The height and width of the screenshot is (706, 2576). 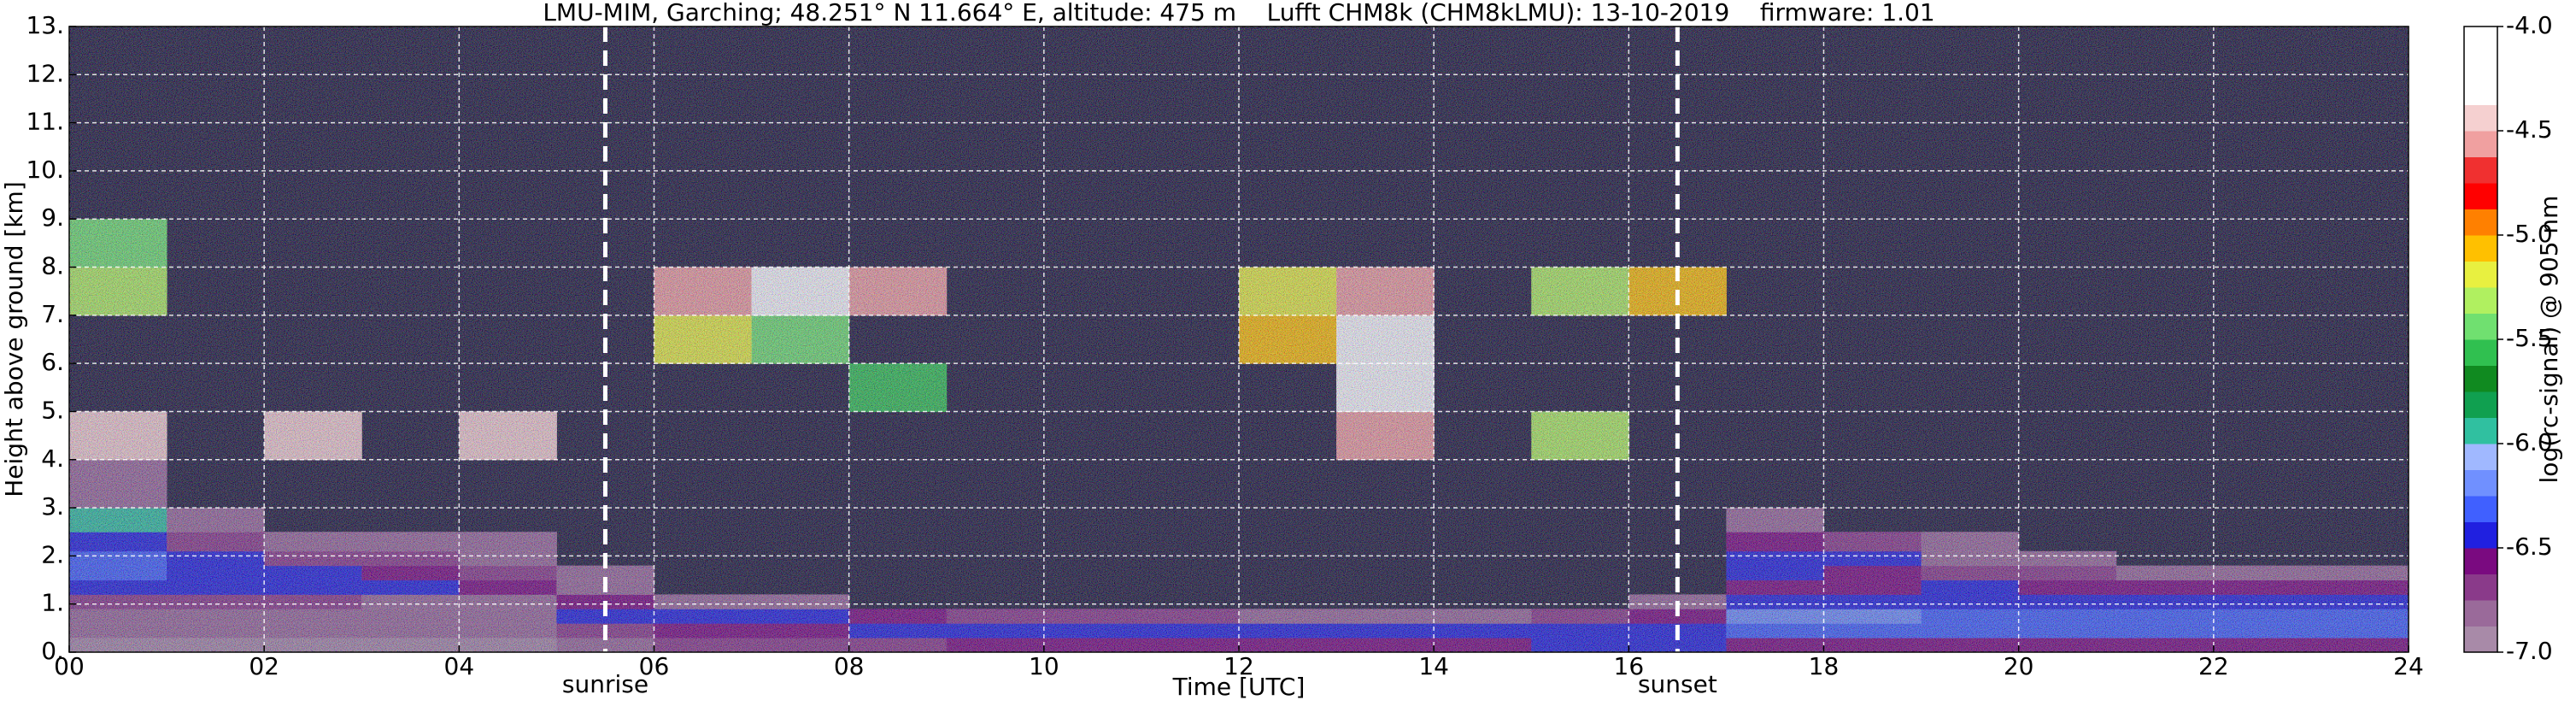 I want to click on y-tick-label: 3., so click(x=52, y=506).